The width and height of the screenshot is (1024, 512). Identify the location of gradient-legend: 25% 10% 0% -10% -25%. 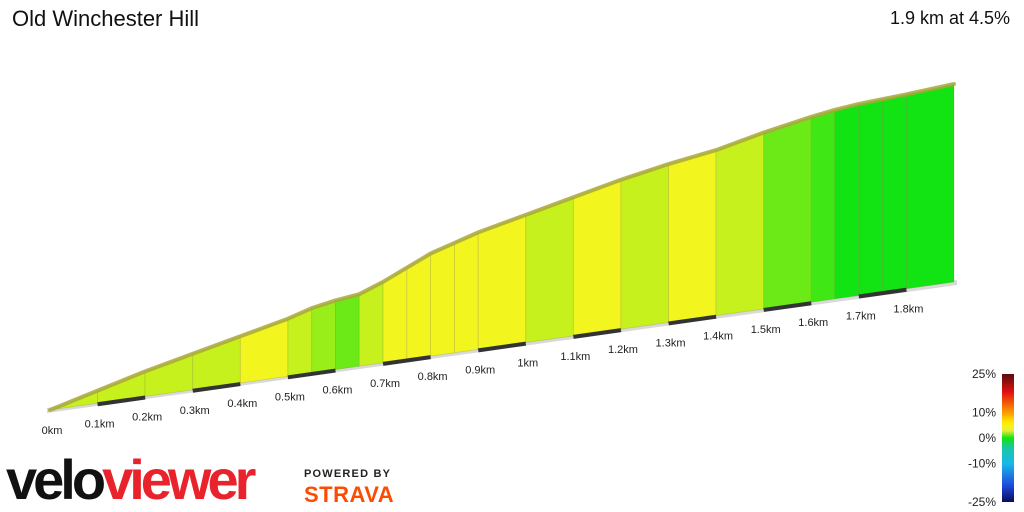
(991, 438).